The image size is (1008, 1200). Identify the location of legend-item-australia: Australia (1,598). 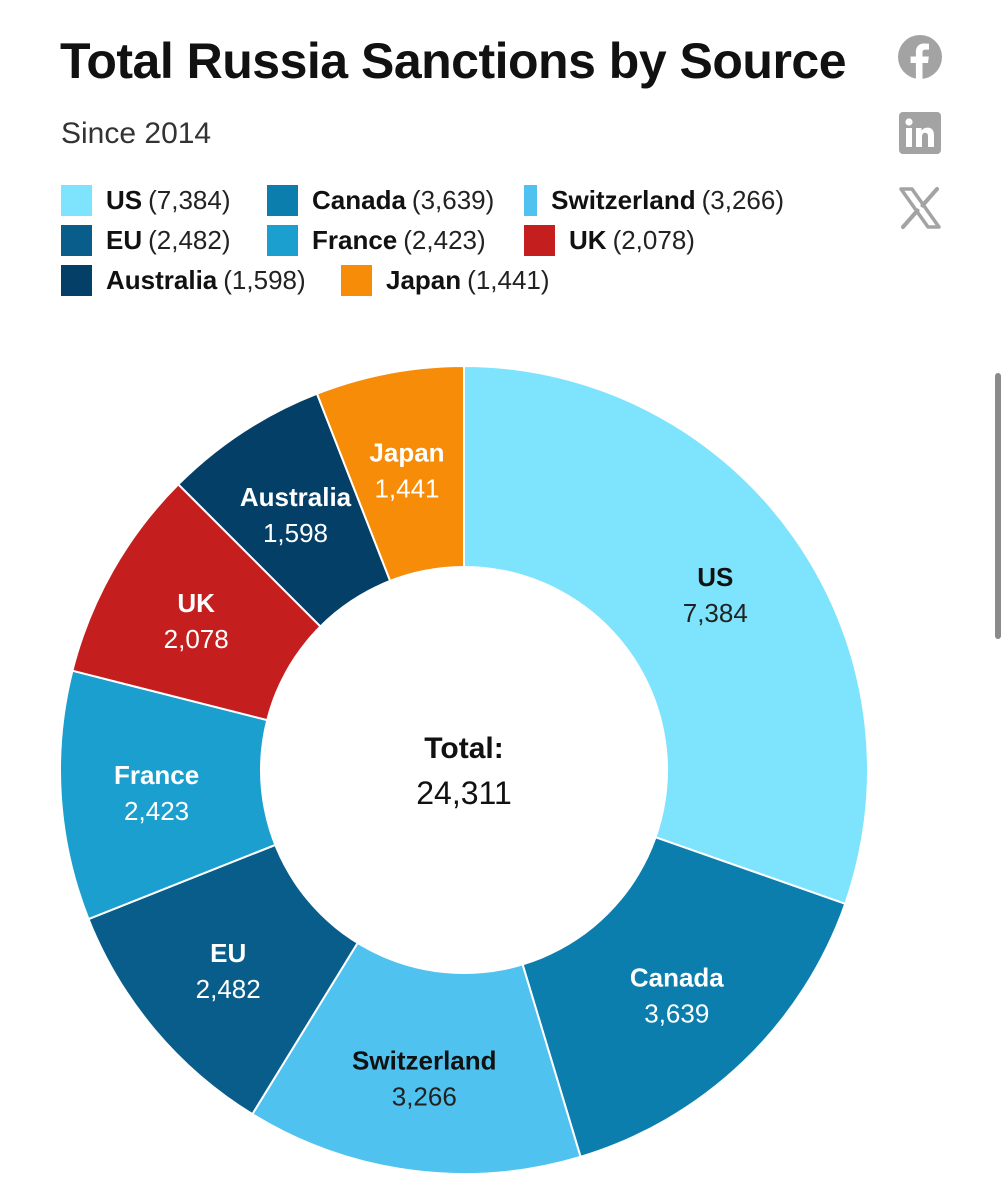
(201, 280).